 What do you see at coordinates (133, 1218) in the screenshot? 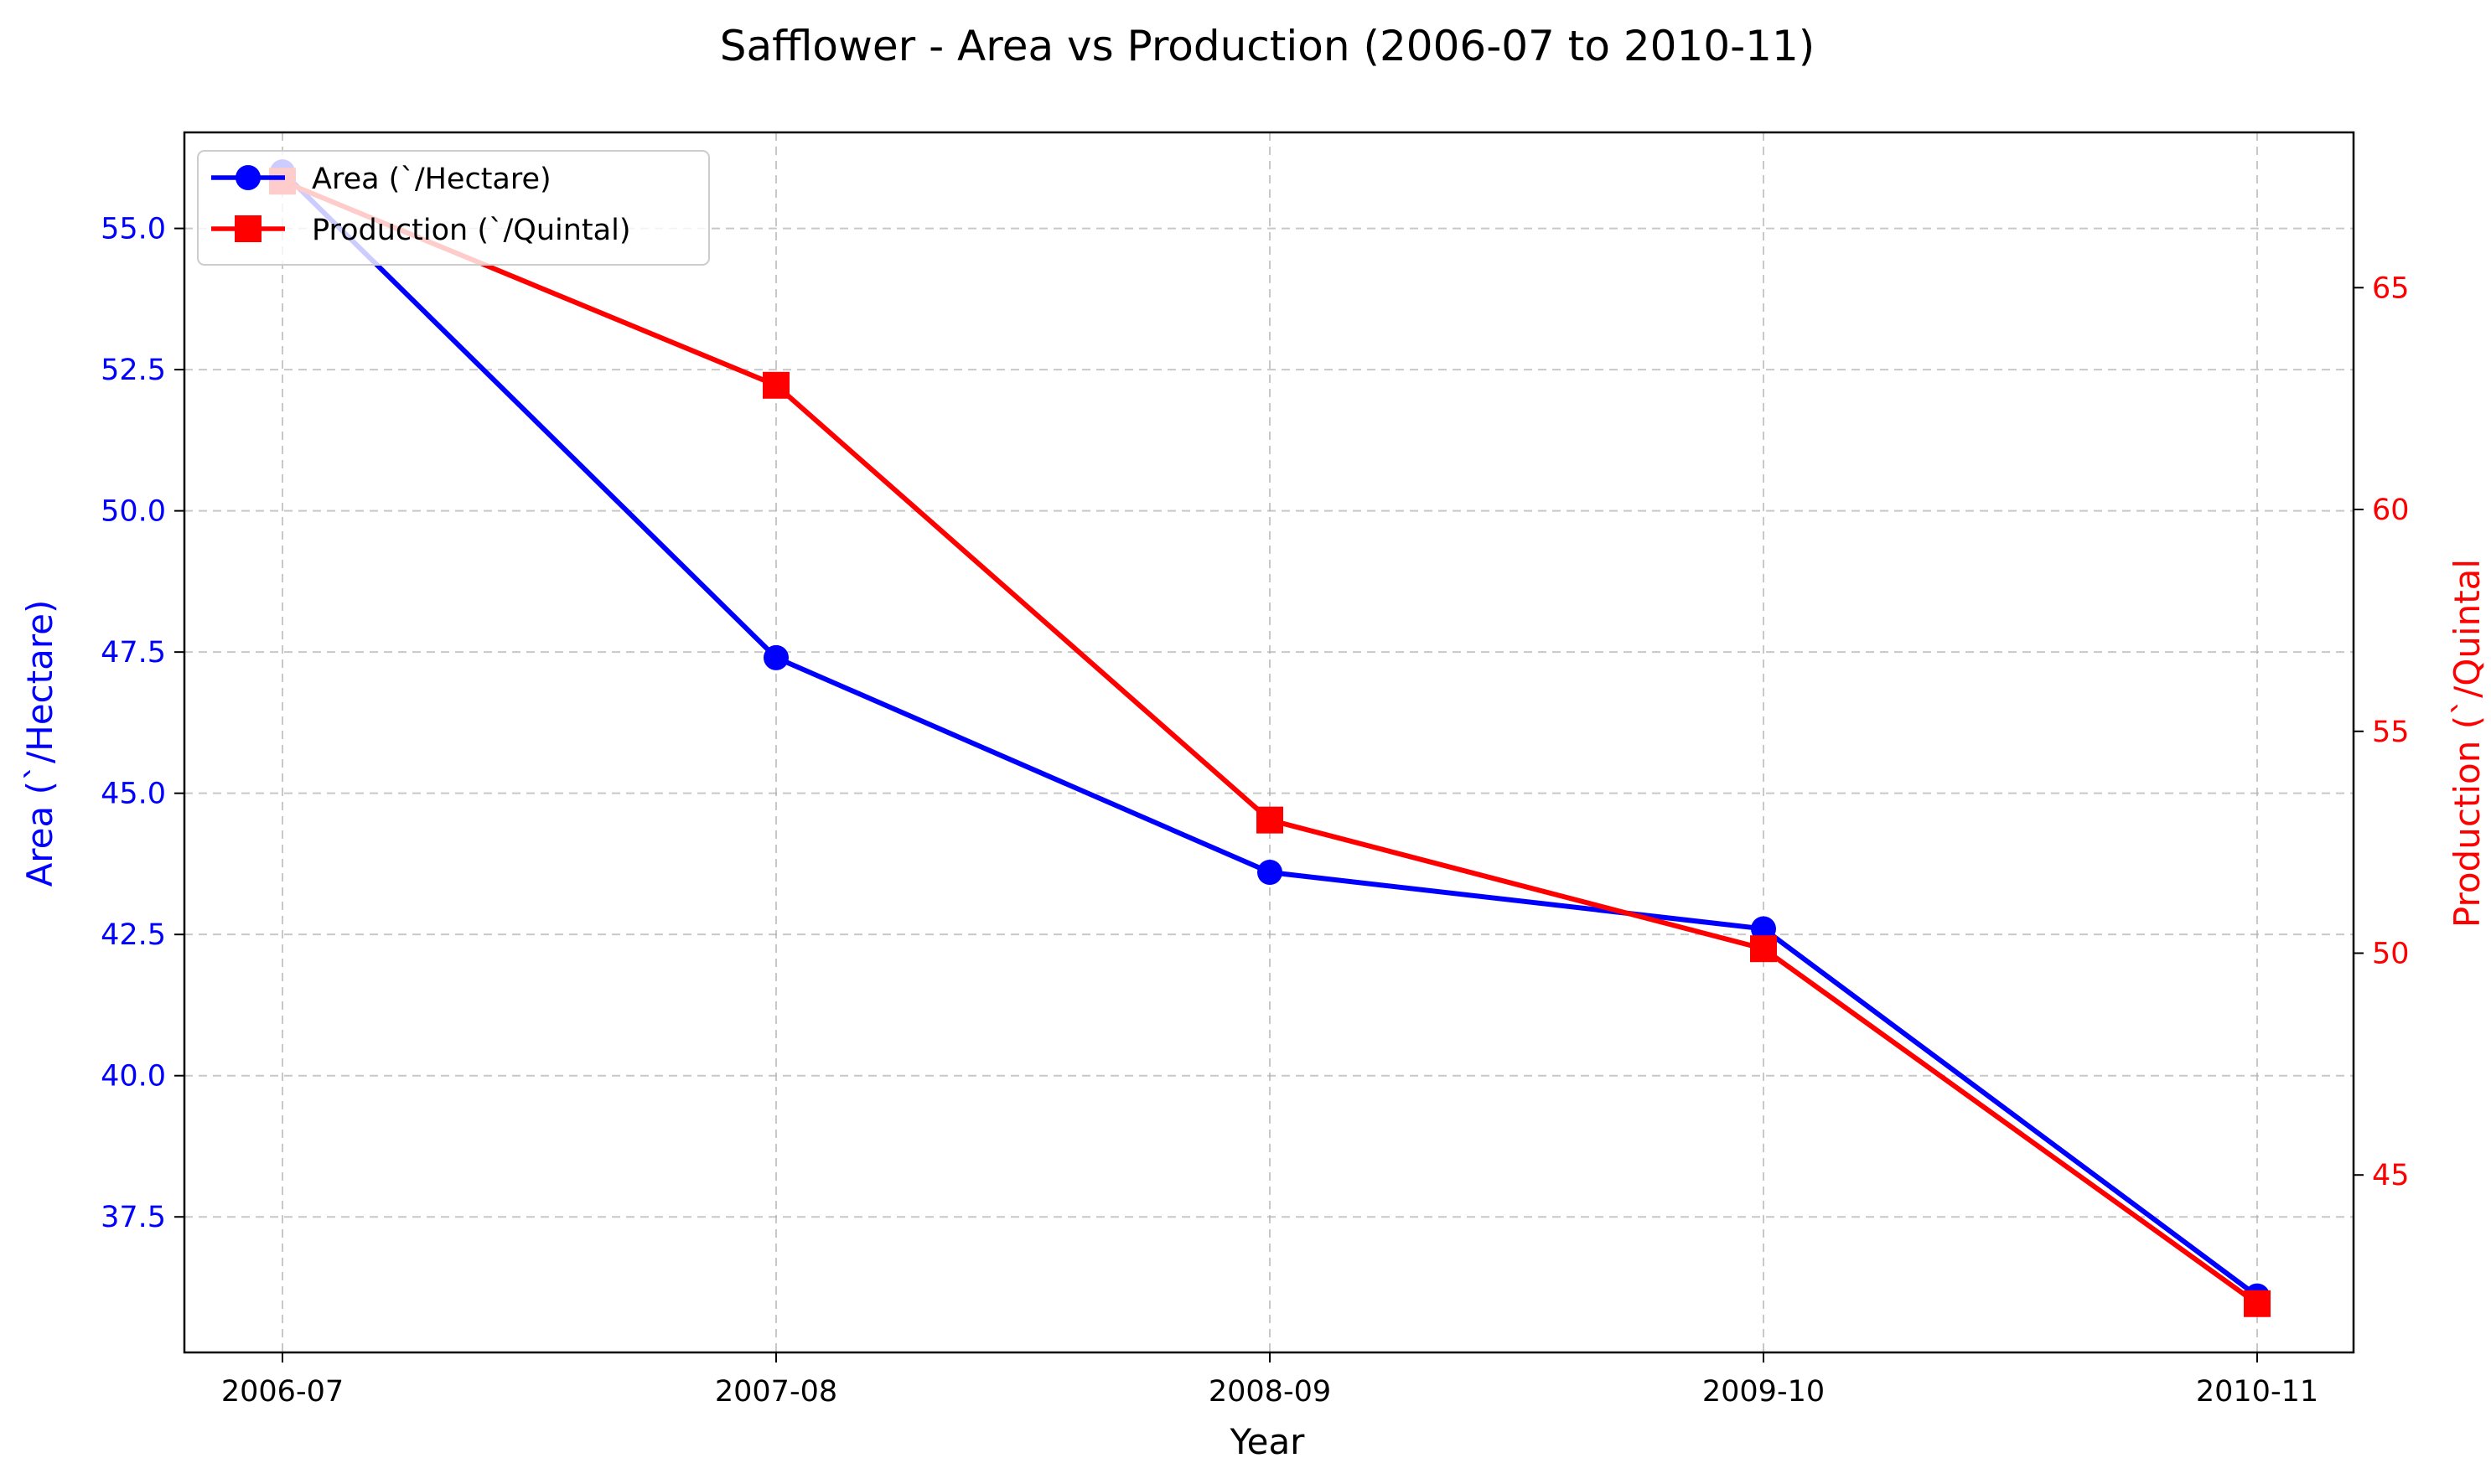
I see `y-left-tick-label: 37.5` at bounding box center [133, 1218].